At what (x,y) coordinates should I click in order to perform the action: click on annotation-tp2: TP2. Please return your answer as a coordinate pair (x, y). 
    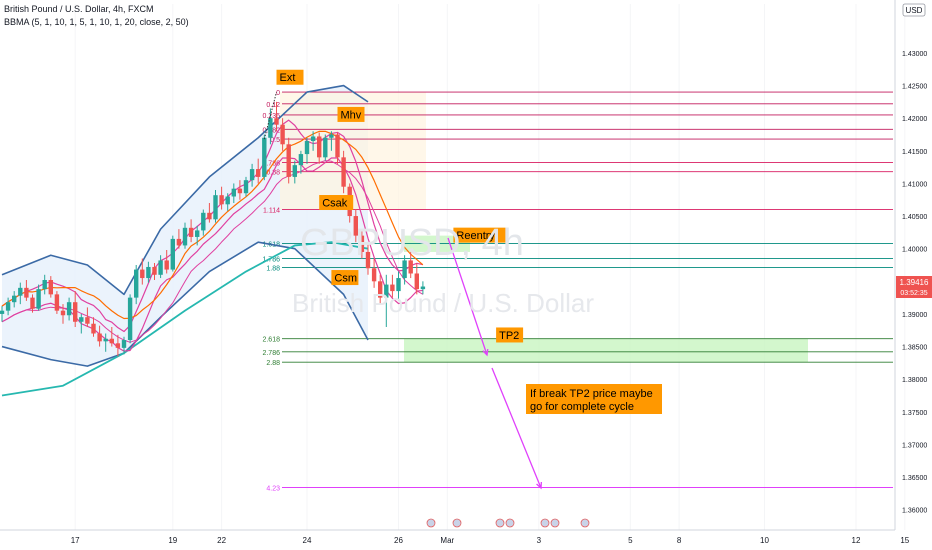
    Looking at the image, I should click on (510, 335).